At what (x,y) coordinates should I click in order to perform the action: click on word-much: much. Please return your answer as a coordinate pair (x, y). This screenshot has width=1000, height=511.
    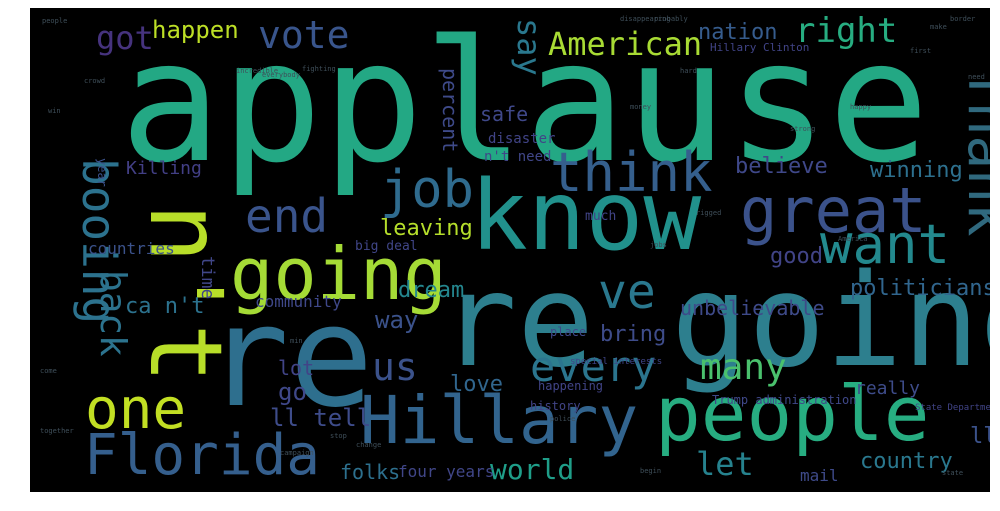
    Looking at the image, I should click on (601, 216).